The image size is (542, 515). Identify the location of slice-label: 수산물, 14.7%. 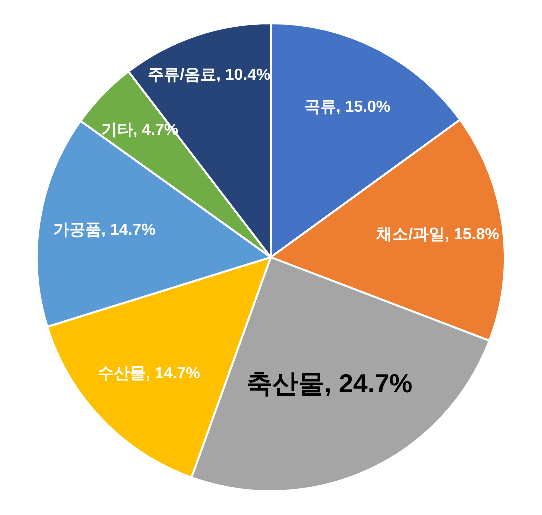
(149, 373).